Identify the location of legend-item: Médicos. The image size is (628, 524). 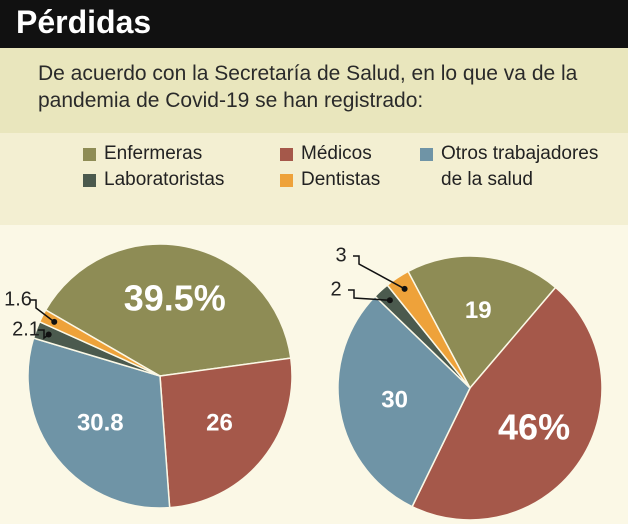
(345, 154).